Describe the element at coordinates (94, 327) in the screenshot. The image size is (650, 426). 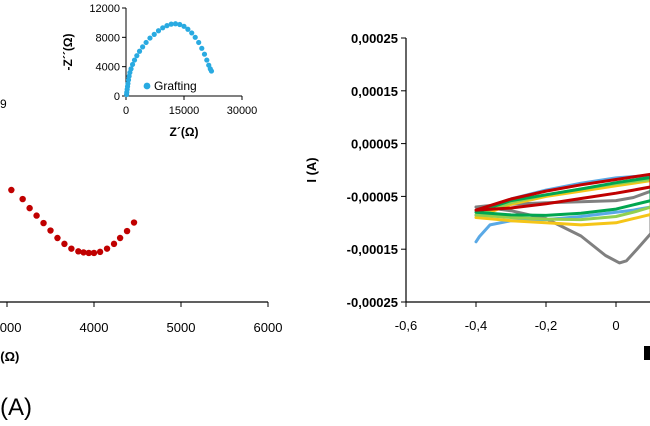
I see `x-tick-label: 4000` at that location.